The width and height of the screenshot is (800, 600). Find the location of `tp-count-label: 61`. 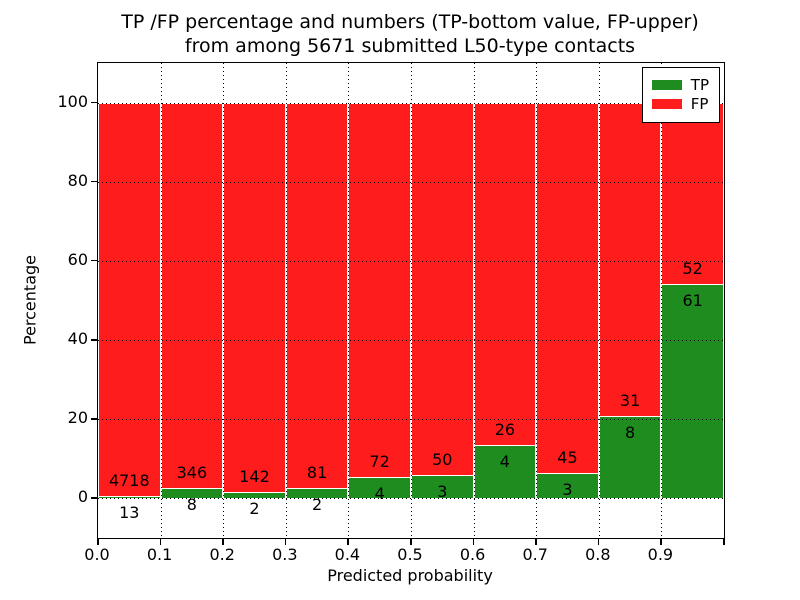

tp-count-label: 61 is located at coordinates (692, 300).